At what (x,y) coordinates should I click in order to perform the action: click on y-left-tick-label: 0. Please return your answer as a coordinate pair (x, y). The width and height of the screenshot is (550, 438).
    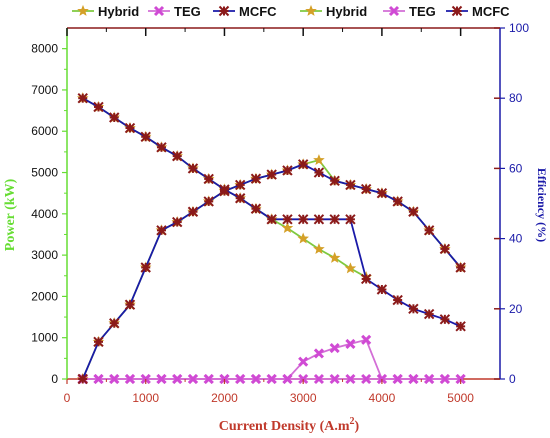
    Looking at the image, I should click on (54, 379).